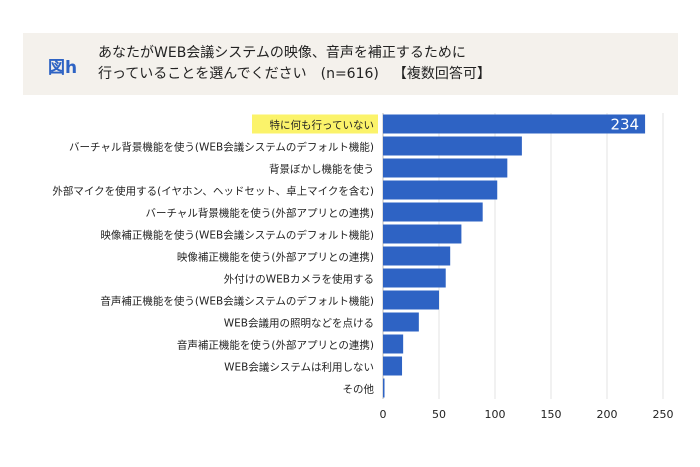 Image resolution: width=700 pixels, height=467 pixels. What do you see at coordinates (359, 389) in the screenshot?
I see `category-label: その他` at bounding box center [359, 389].